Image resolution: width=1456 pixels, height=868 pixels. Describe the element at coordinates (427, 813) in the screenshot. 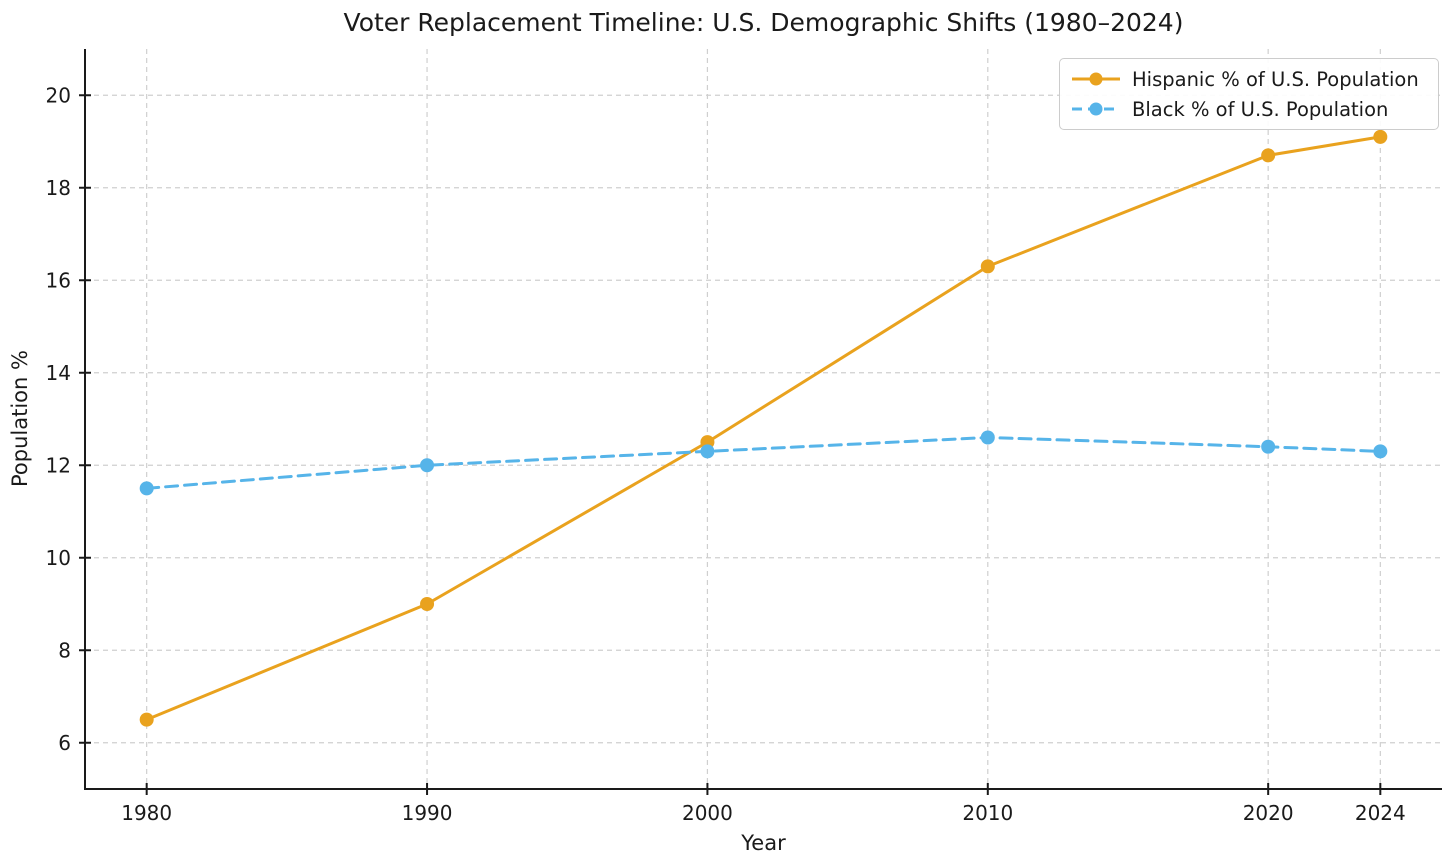

I see `x-tick-label: 1990` at that location.